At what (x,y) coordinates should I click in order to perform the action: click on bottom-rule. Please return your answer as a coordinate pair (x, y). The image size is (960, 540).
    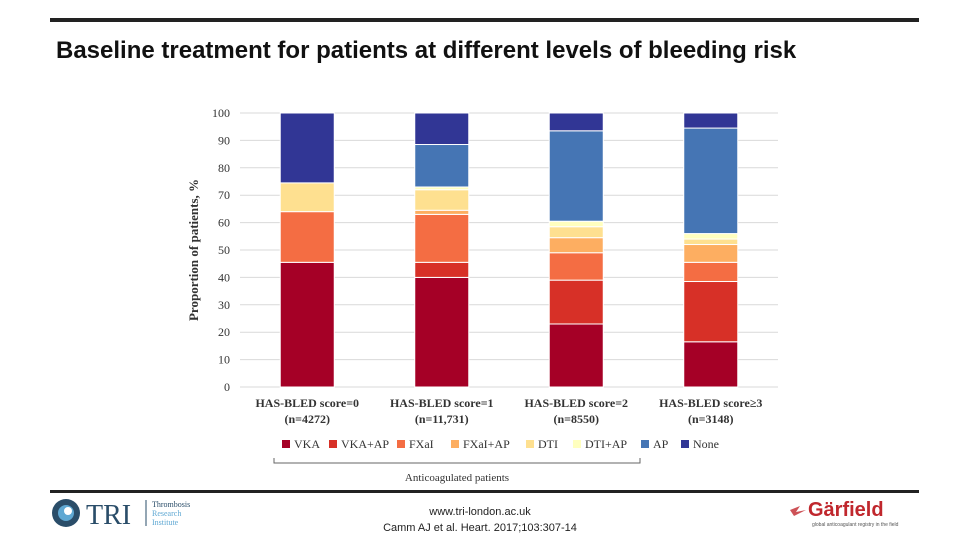
    Looking at the image, I should click on (484, 491).